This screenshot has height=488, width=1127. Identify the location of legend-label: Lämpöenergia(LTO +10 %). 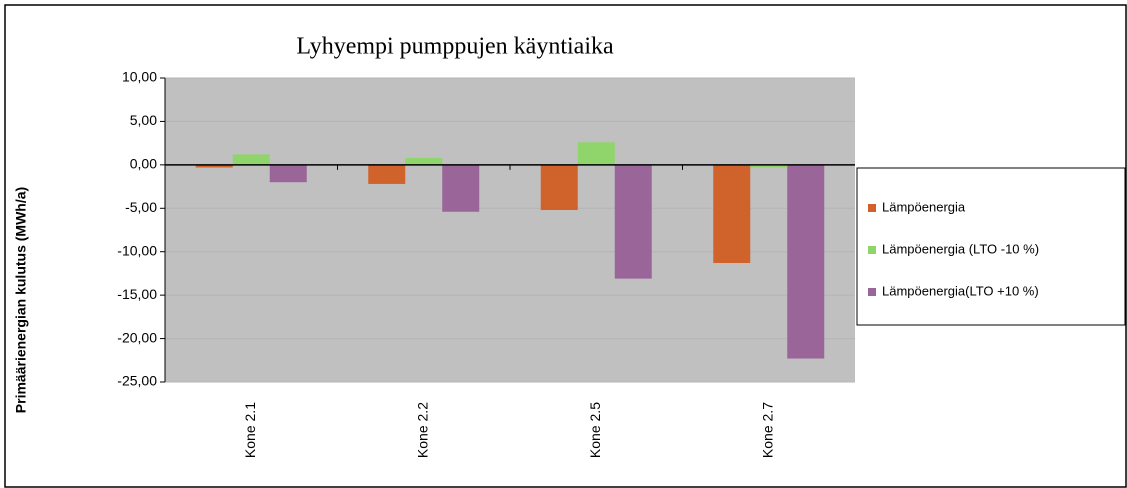
(960, 290).